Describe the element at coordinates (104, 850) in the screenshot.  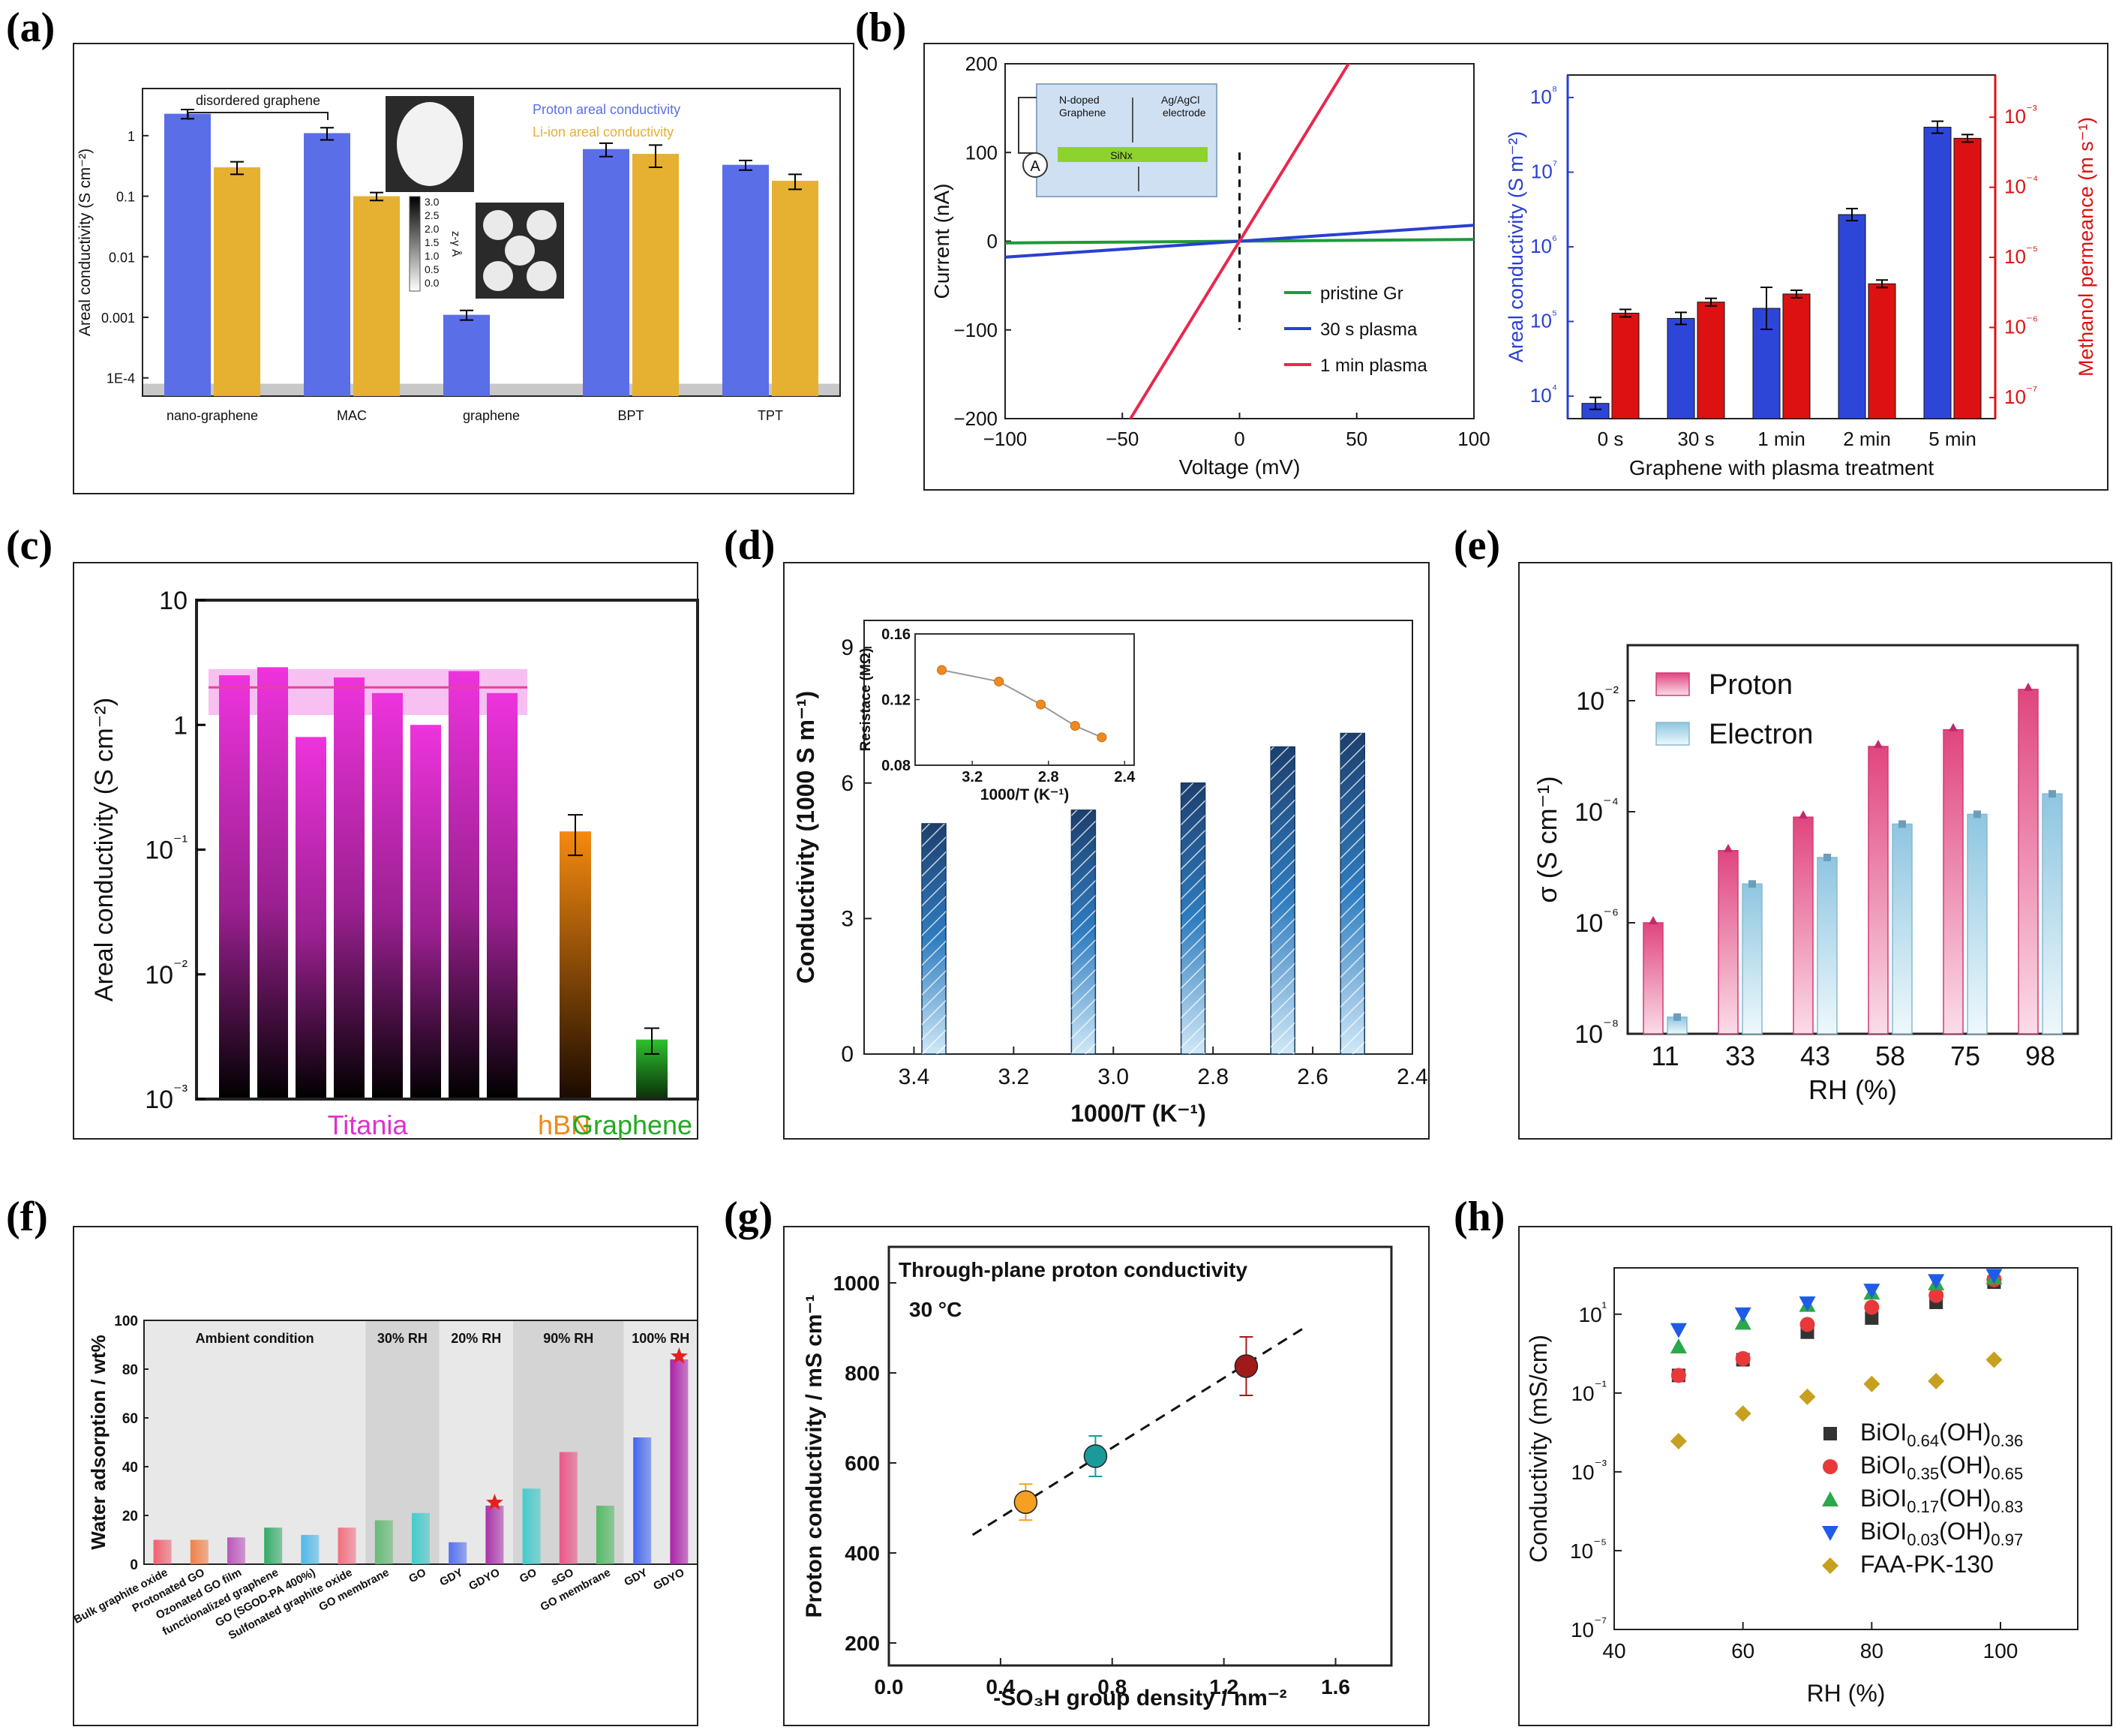
I see `y-axis-label: Areal conductivity (S cm⁻²)` at that location.